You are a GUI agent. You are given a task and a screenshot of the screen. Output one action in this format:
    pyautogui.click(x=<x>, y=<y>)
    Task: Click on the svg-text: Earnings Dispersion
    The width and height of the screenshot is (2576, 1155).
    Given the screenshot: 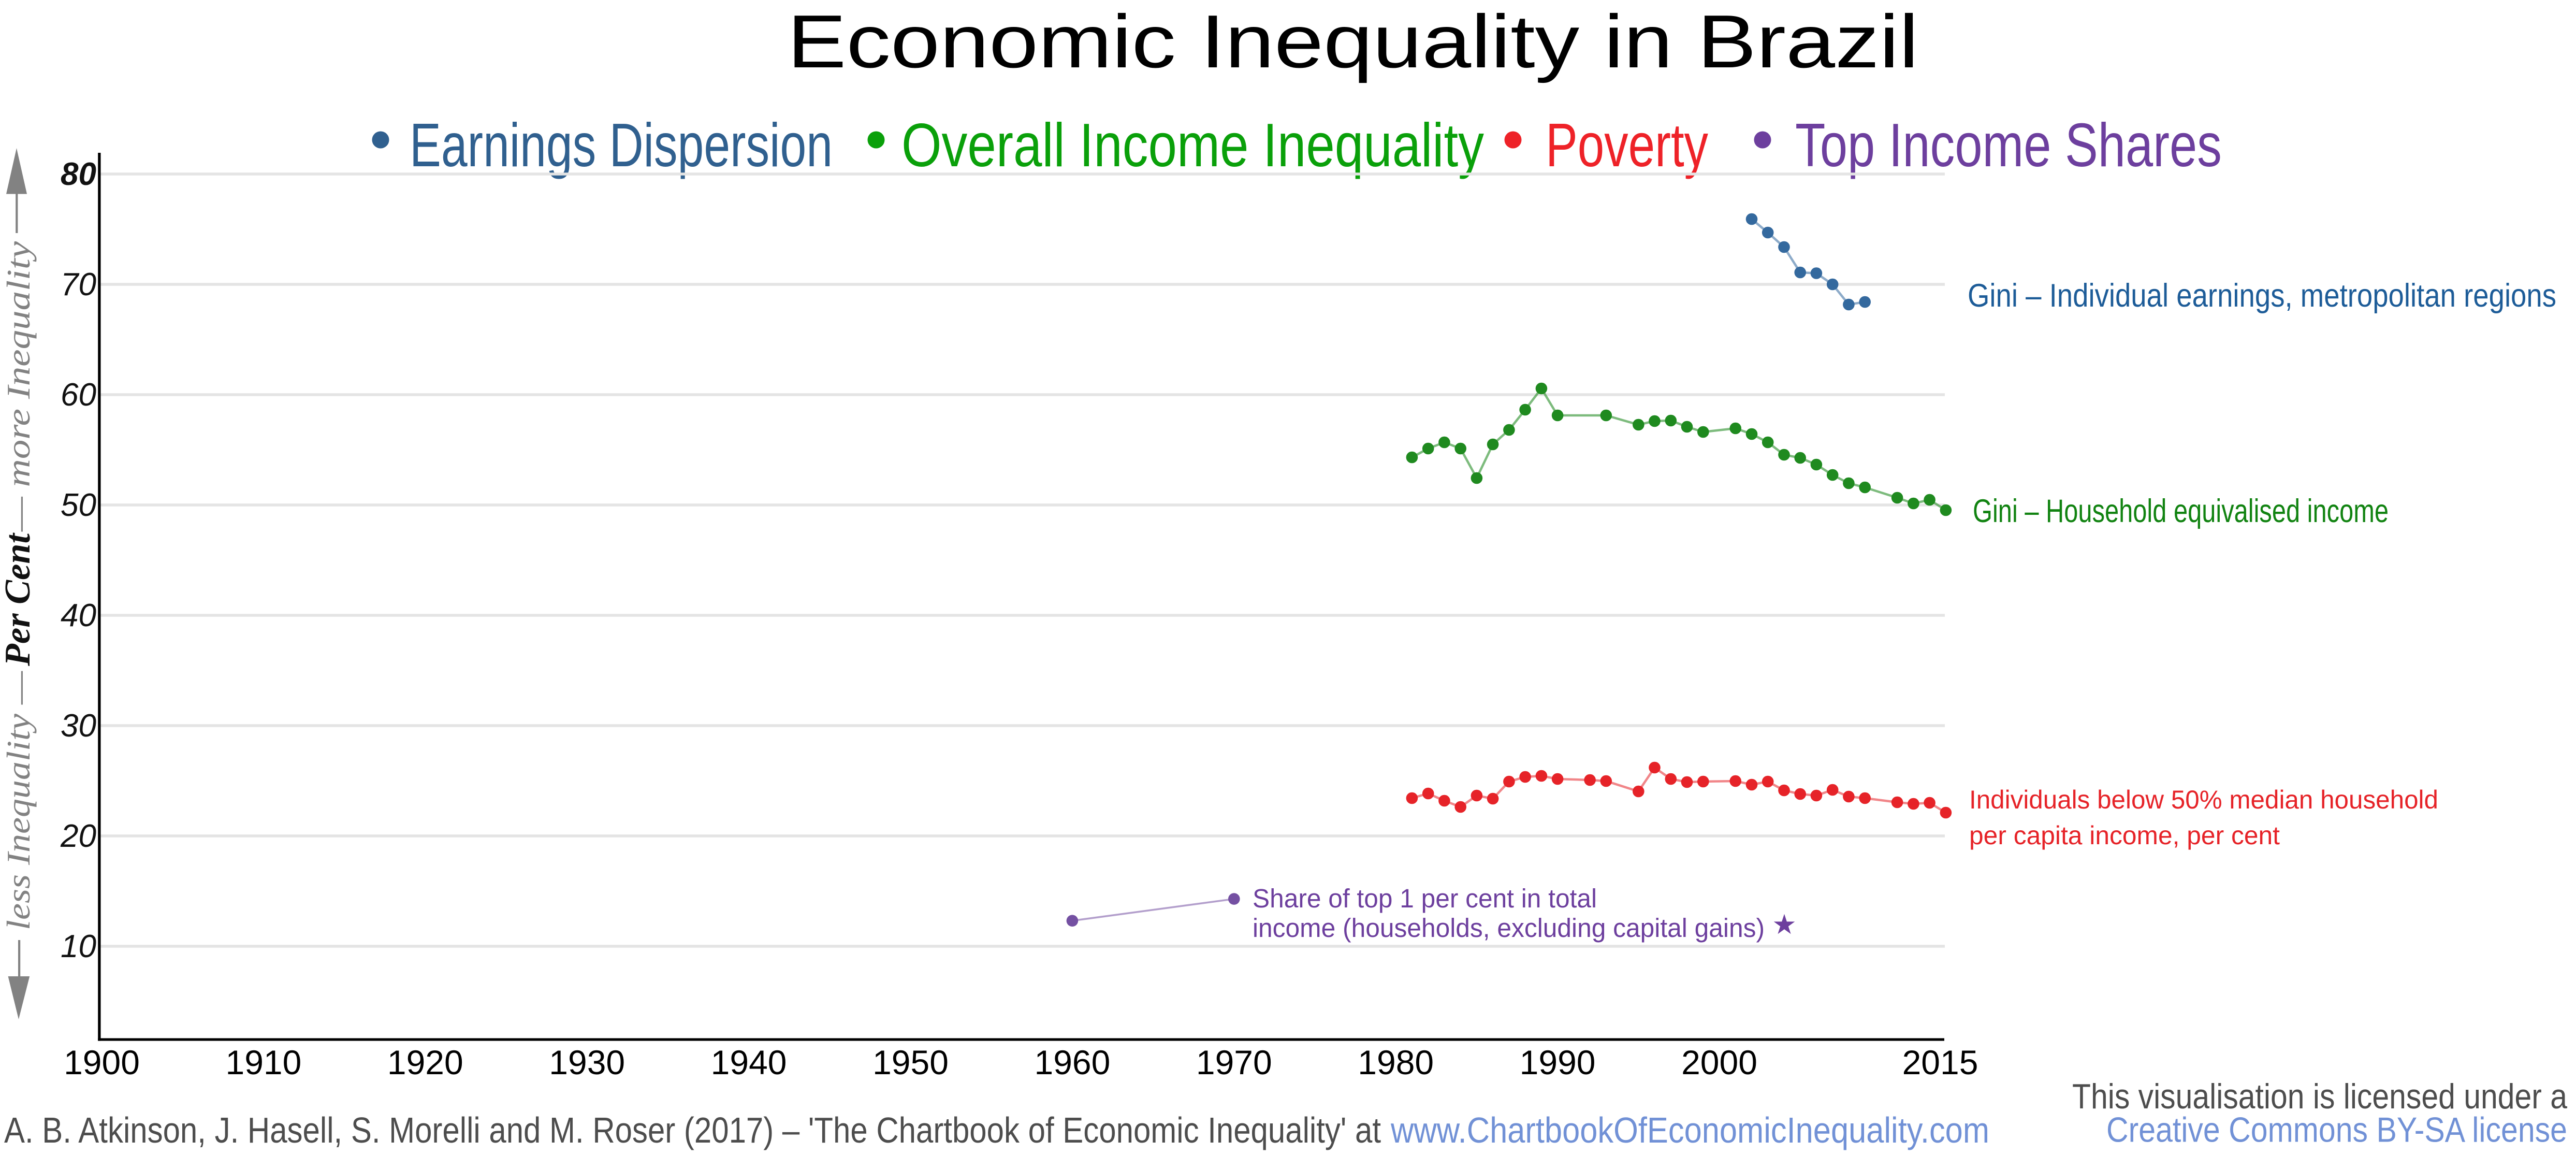 What is the action you would take?
    pyautogui.click(x=622, y=145)
    